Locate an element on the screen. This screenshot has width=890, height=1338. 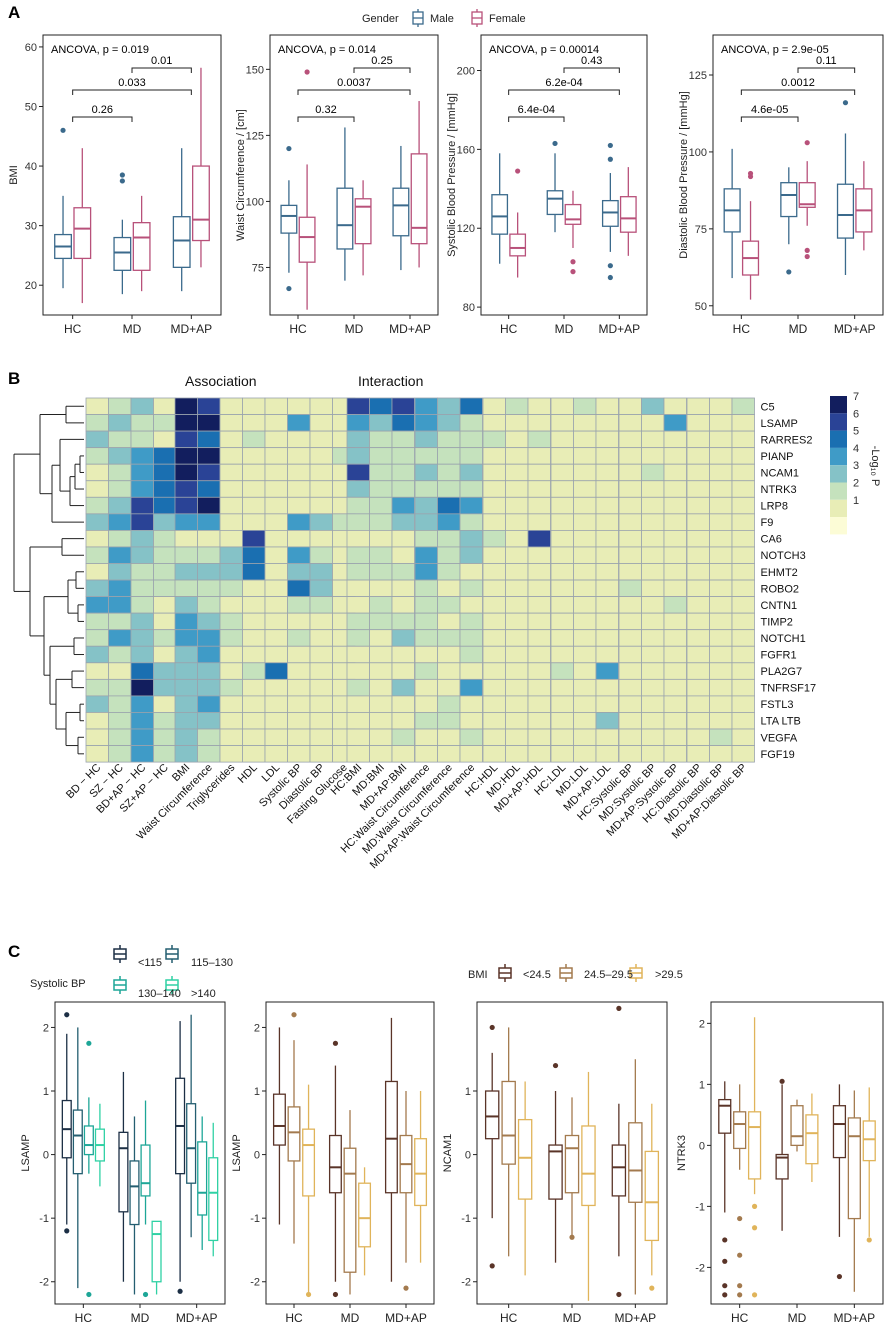
comparison-bracket: 0.0012 is located at coordinates (798, 86).